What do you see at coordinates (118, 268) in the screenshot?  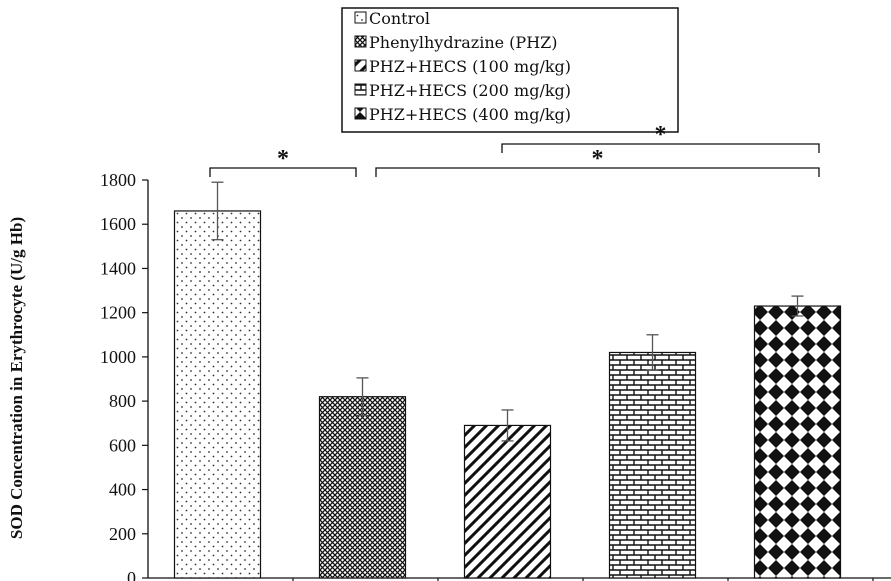 I see `y-tick-label: 1400` at bounding box center [118, 268].